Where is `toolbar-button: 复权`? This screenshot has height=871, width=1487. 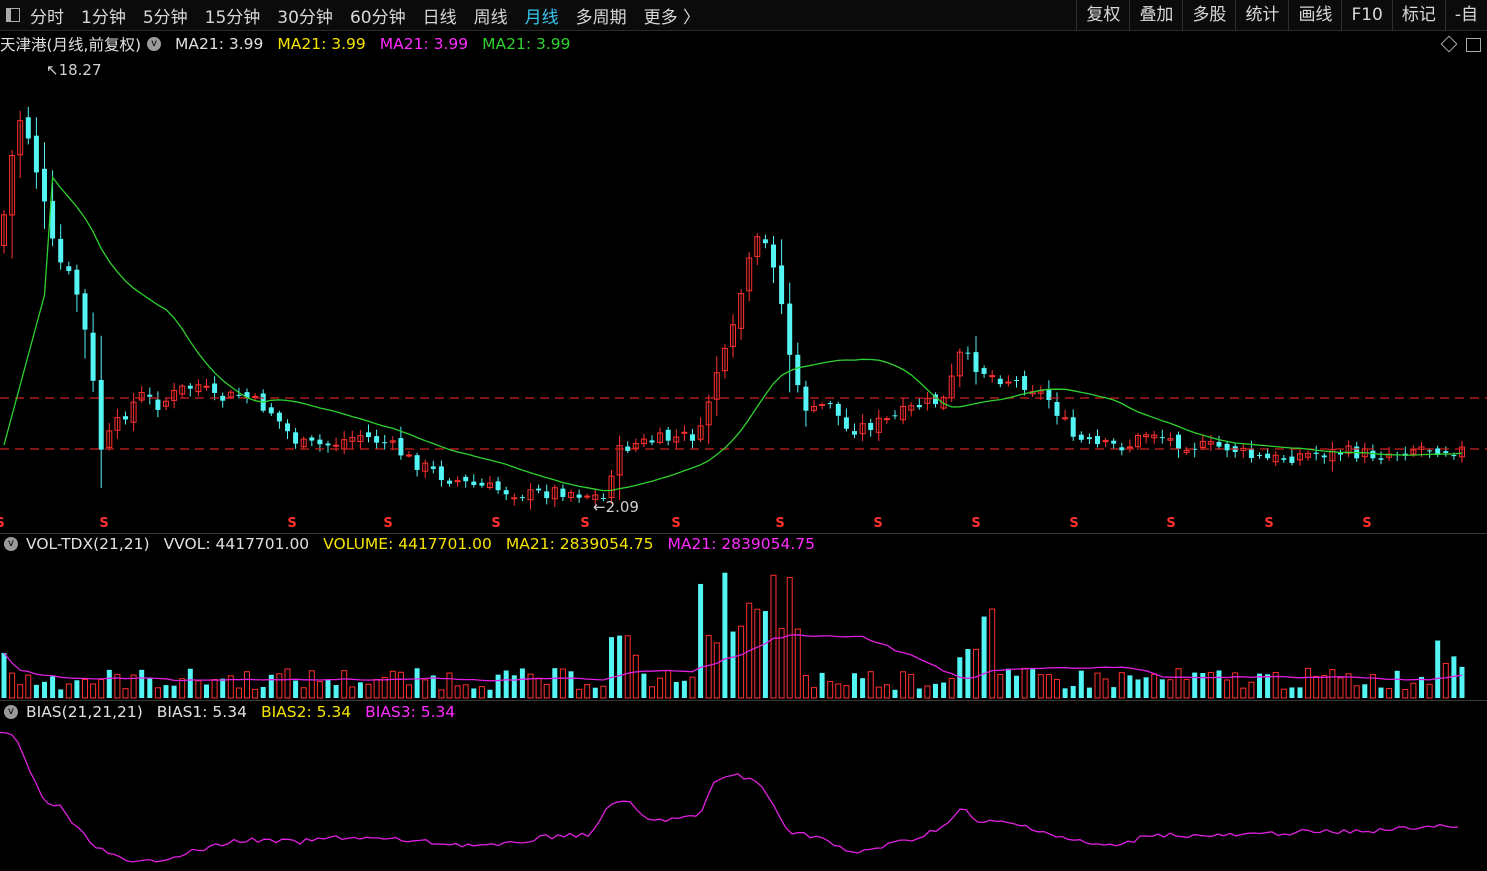
toolbar-button: 复权 is located at coordinates (1102, 15).